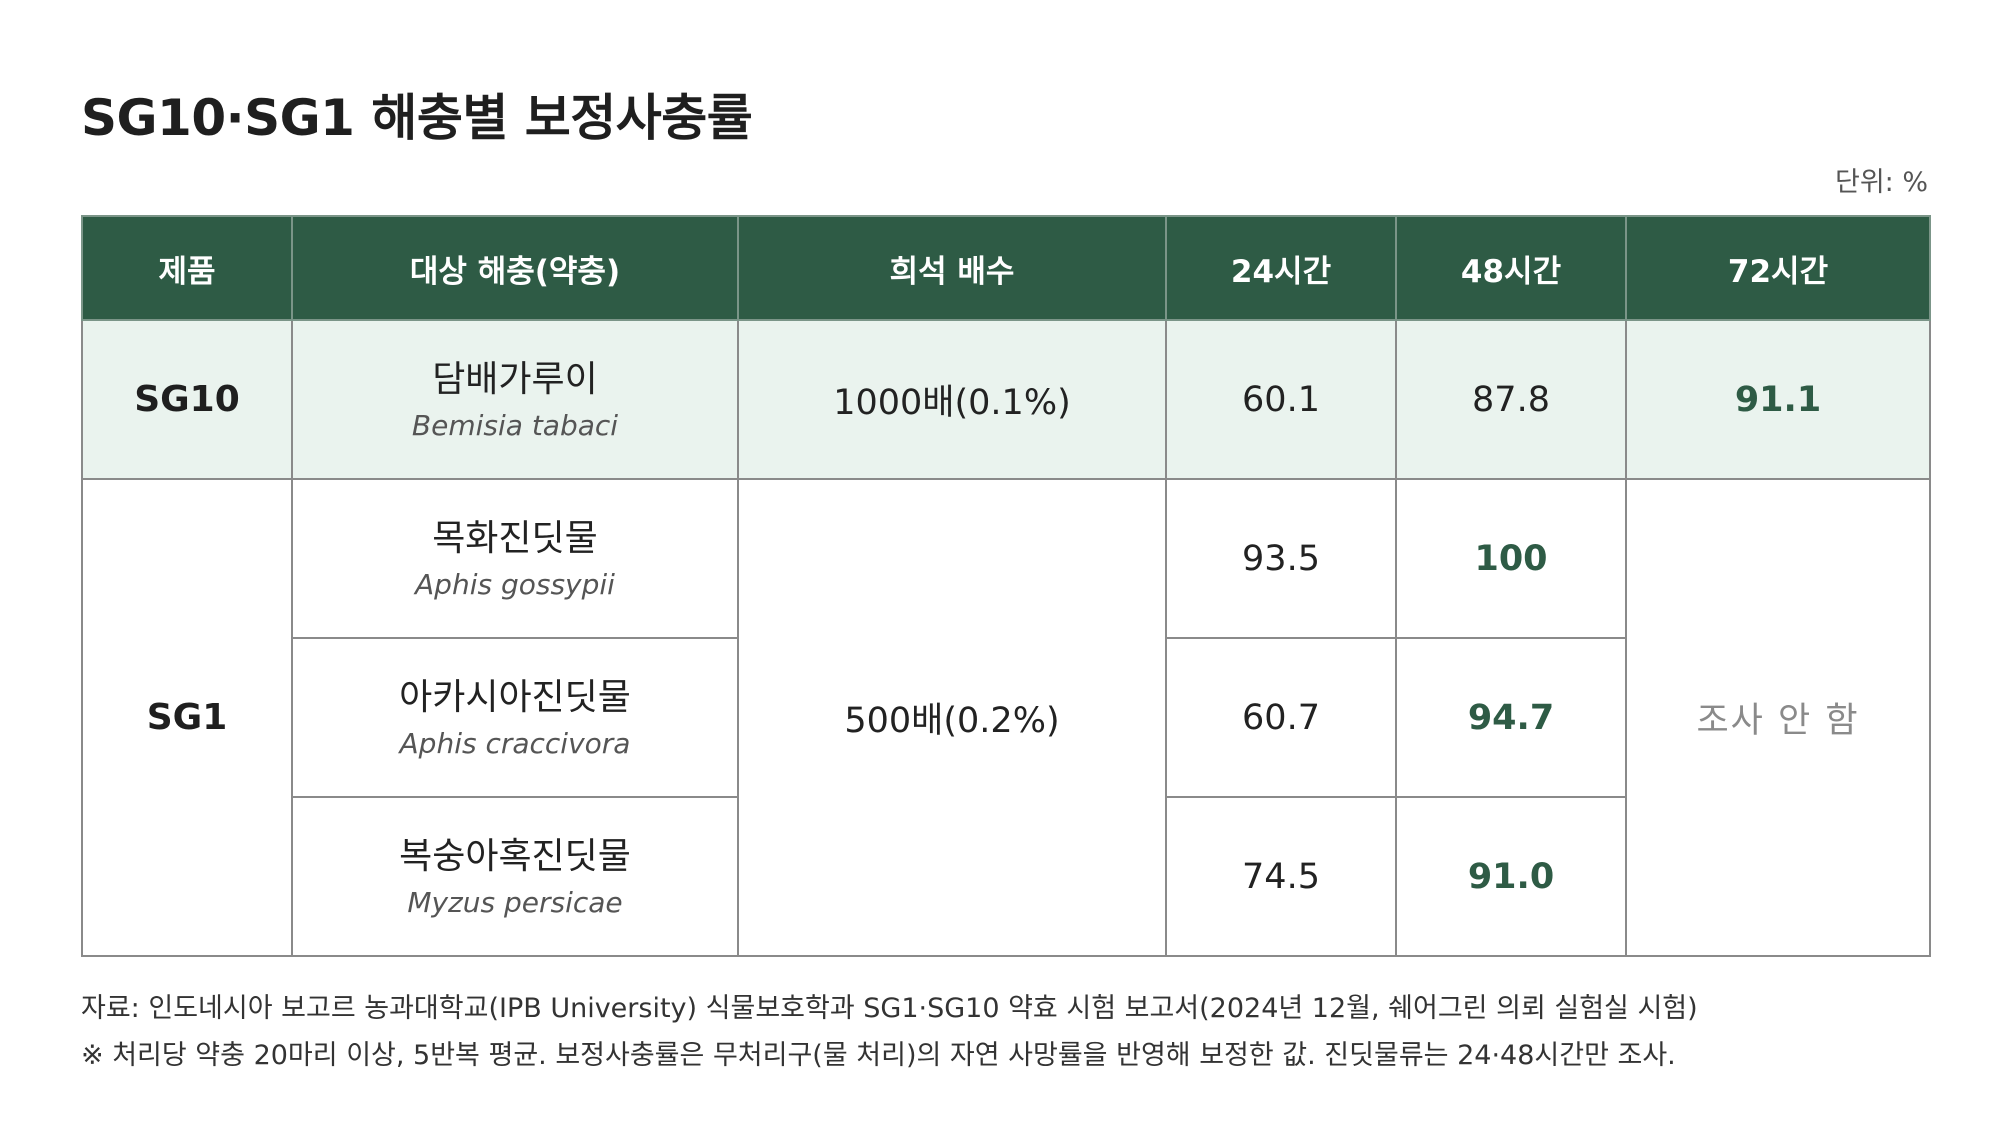  What do you see at coordinates (1511, 268) in the screenshot?
I see `header-48h: 48시간` at bounding box center [1511, 268].